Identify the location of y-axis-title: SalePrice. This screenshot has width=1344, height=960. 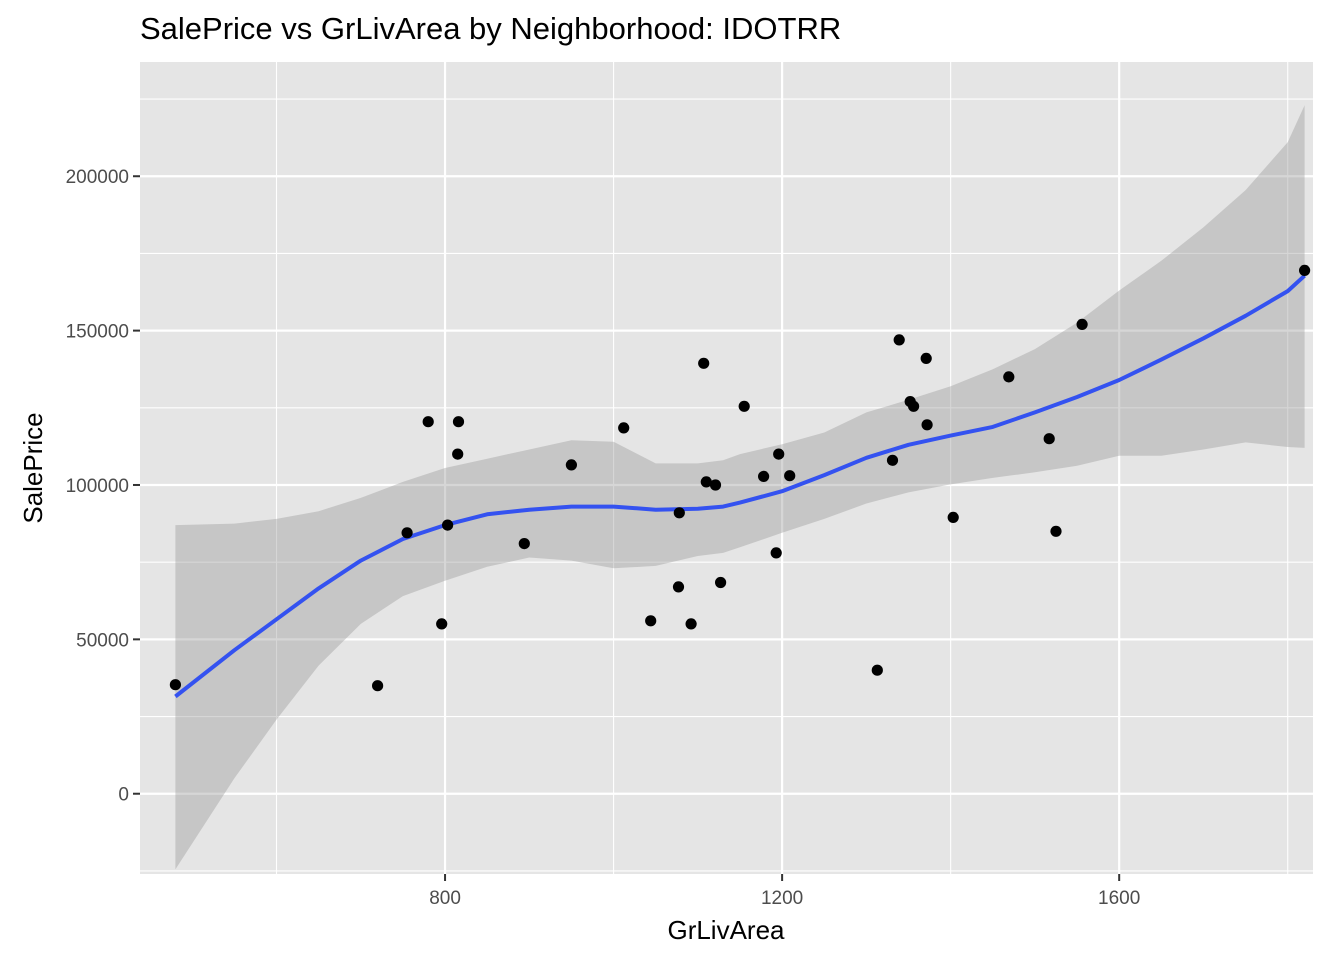
(33, 467).